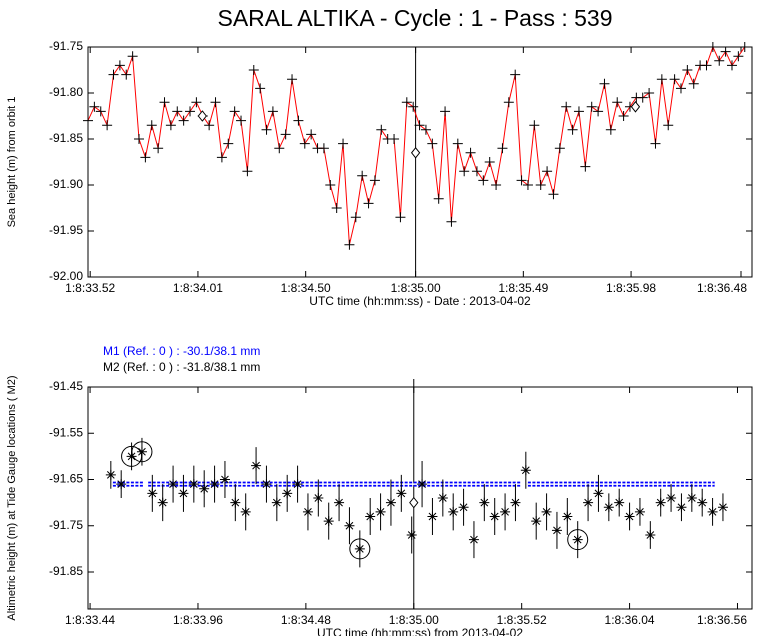 This screenshot has height=636, width=760. Describe the element at coordinates (198, 620) in the screenshot. I see `x-tick-label: 1:8:33.96` at that location.